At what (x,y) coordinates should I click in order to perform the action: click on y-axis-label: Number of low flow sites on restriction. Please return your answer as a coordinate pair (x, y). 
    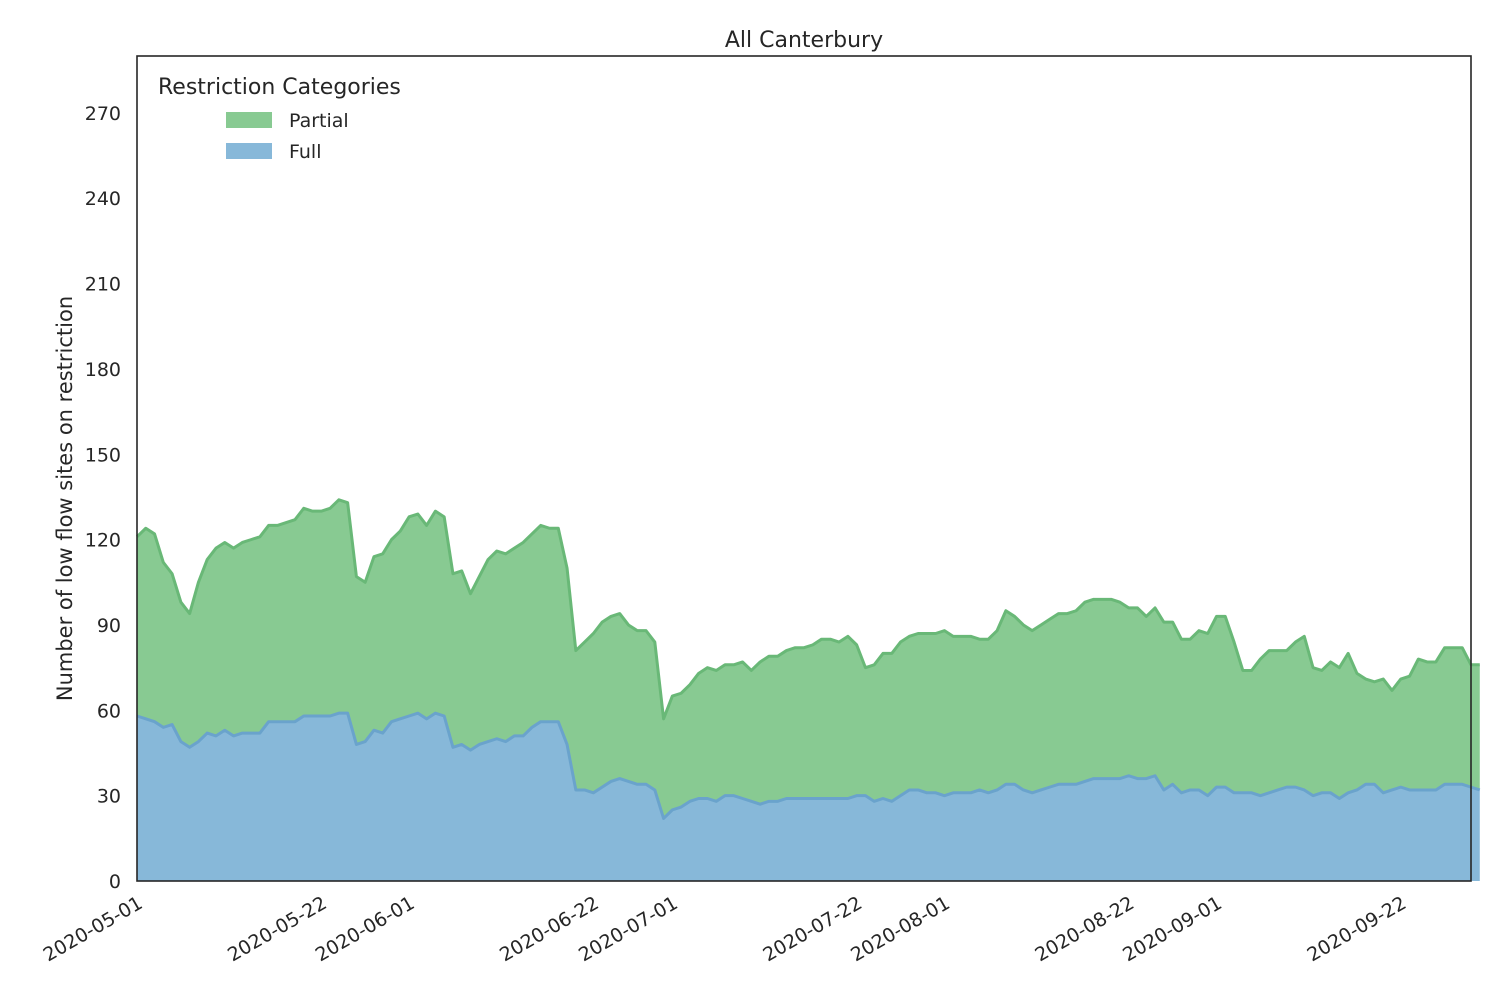
    Looking at the image, I should click on (65, 498).